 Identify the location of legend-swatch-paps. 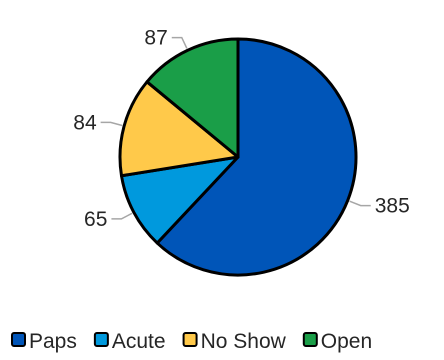
(18, 339).